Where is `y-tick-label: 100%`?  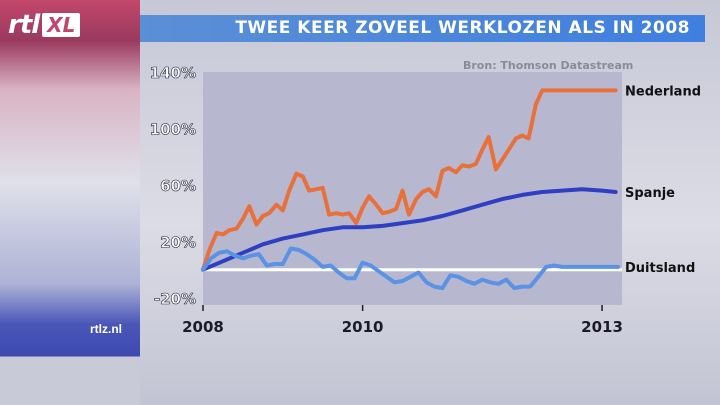
y-tick-label: 100% is located at coordinates (173, 129).